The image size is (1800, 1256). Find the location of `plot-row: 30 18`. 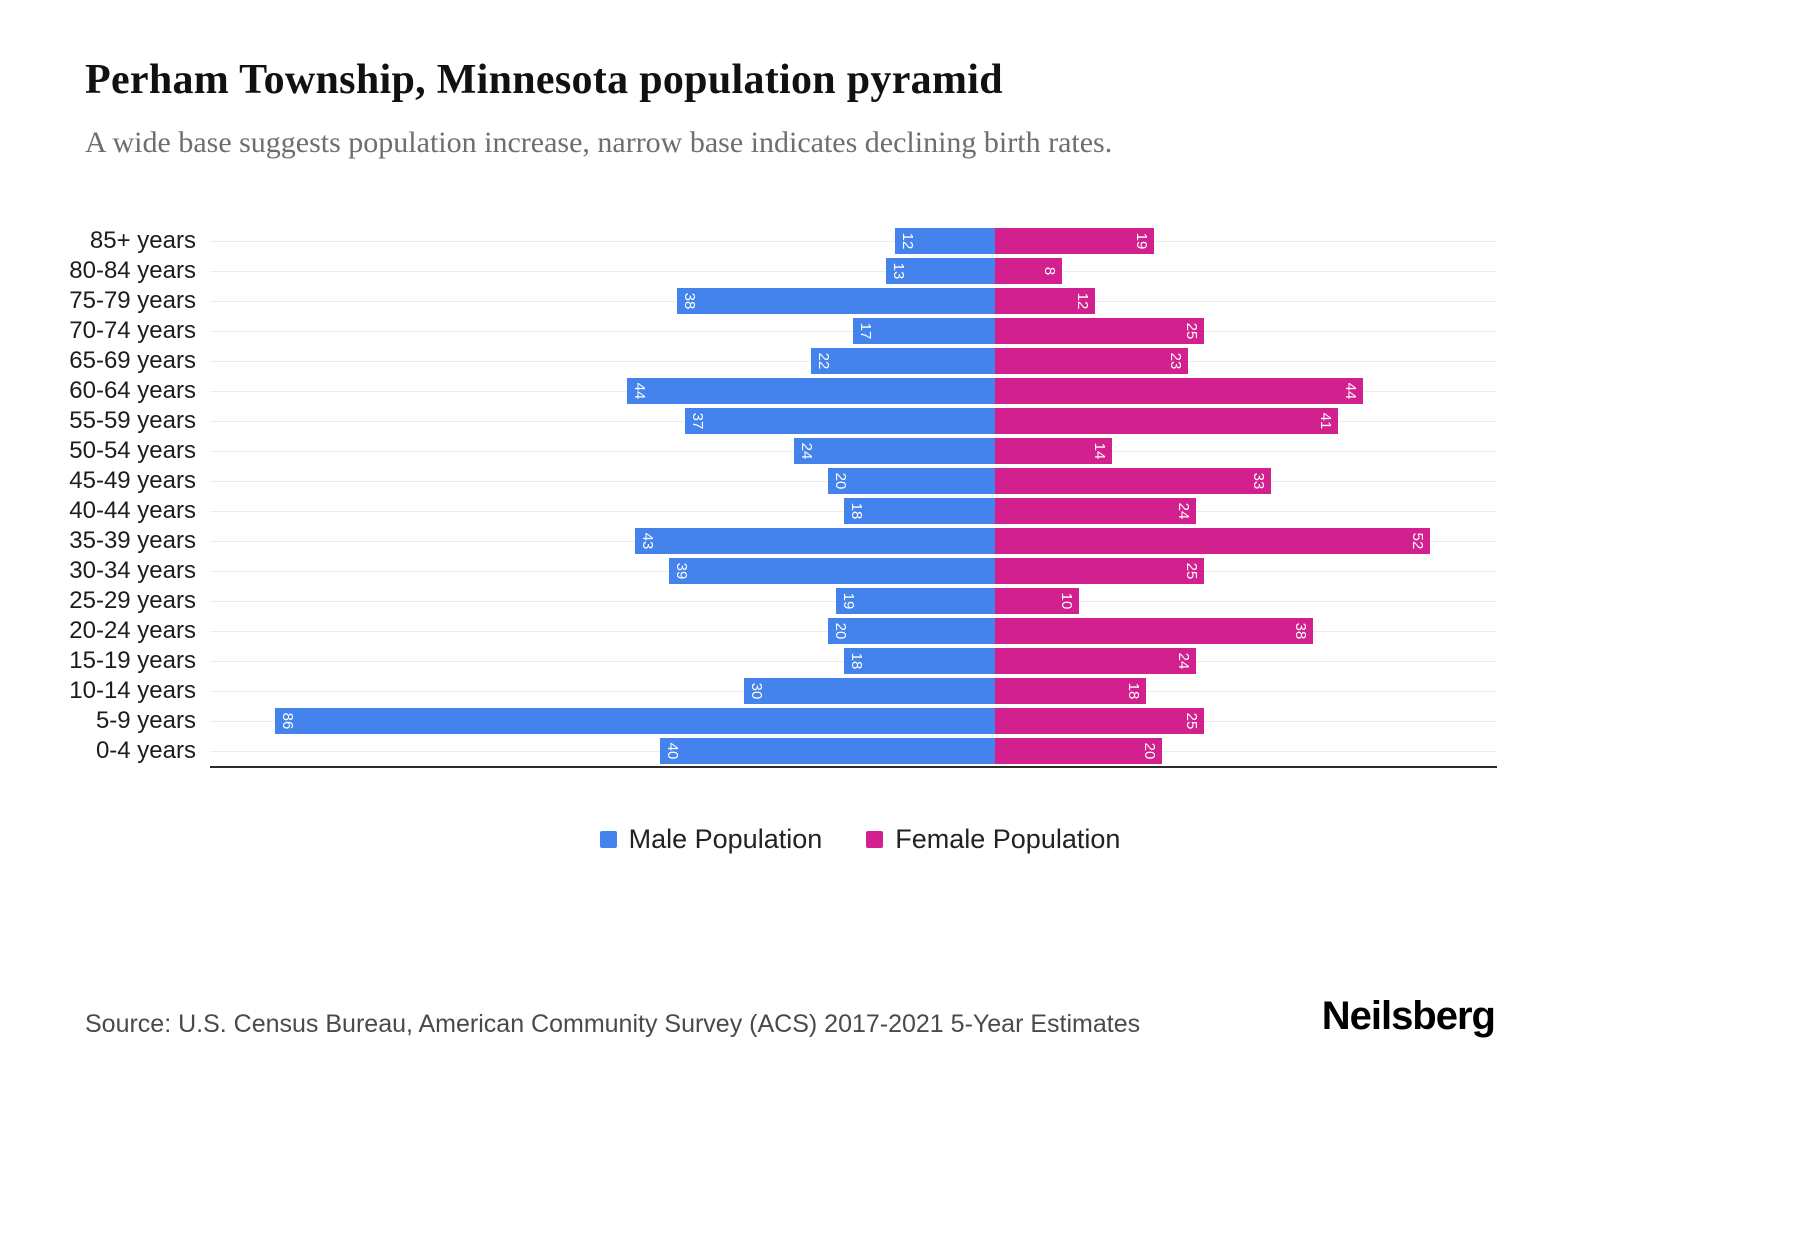

plot-row: 30 18 is located at coordinates (853, 691).